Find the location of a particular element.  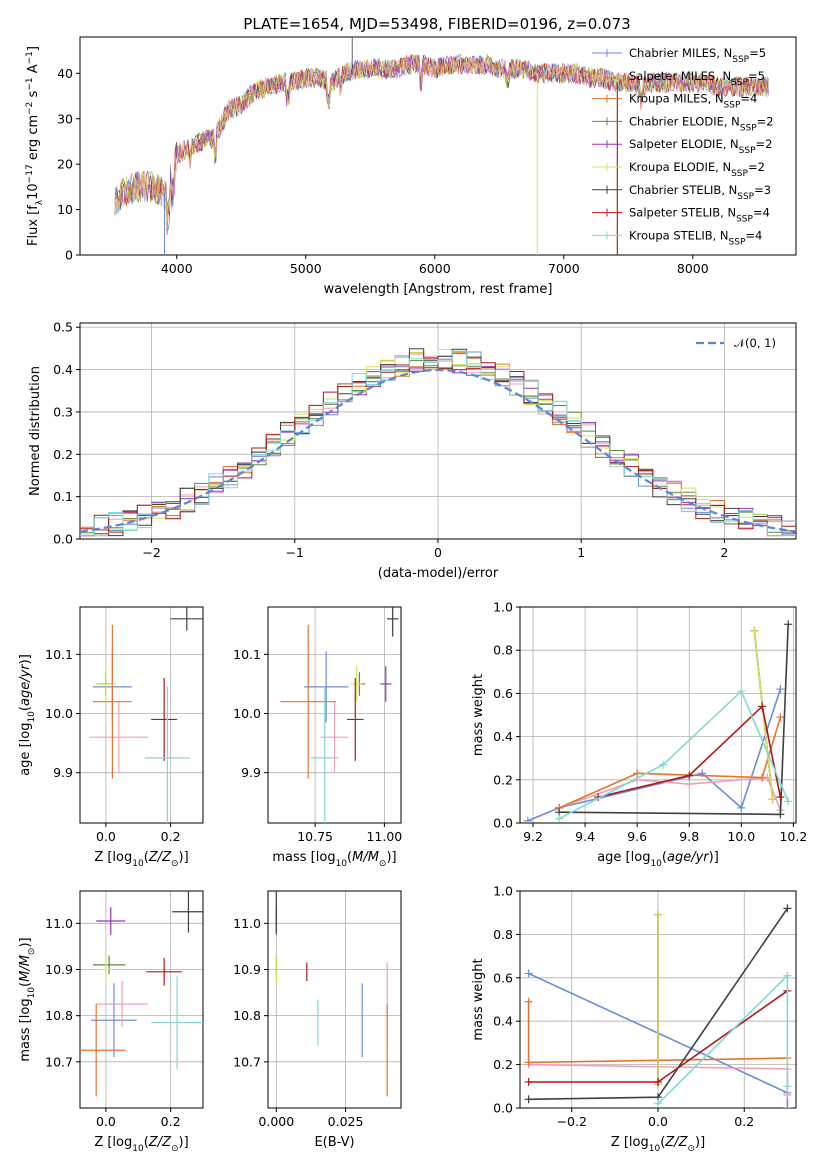

z-age-axes: 0.0 0.2 9.9 10.0 10.1 is located at coordinates (124, 725).